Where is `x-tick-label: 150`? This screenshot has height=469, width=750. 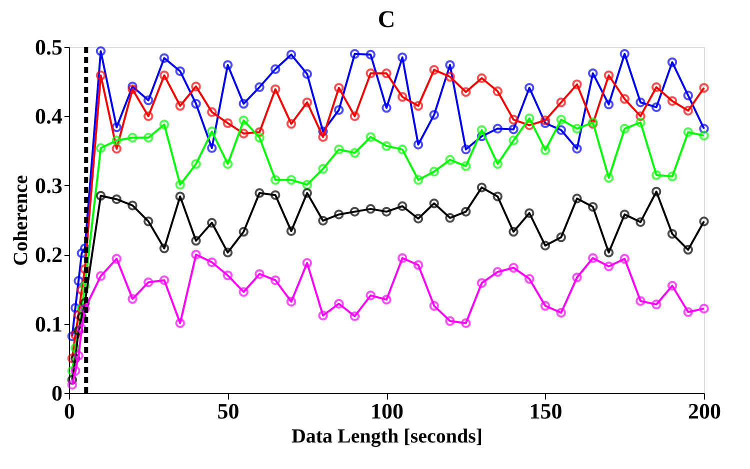
x-tick-label: 150 is located at coordinates (545, 411).